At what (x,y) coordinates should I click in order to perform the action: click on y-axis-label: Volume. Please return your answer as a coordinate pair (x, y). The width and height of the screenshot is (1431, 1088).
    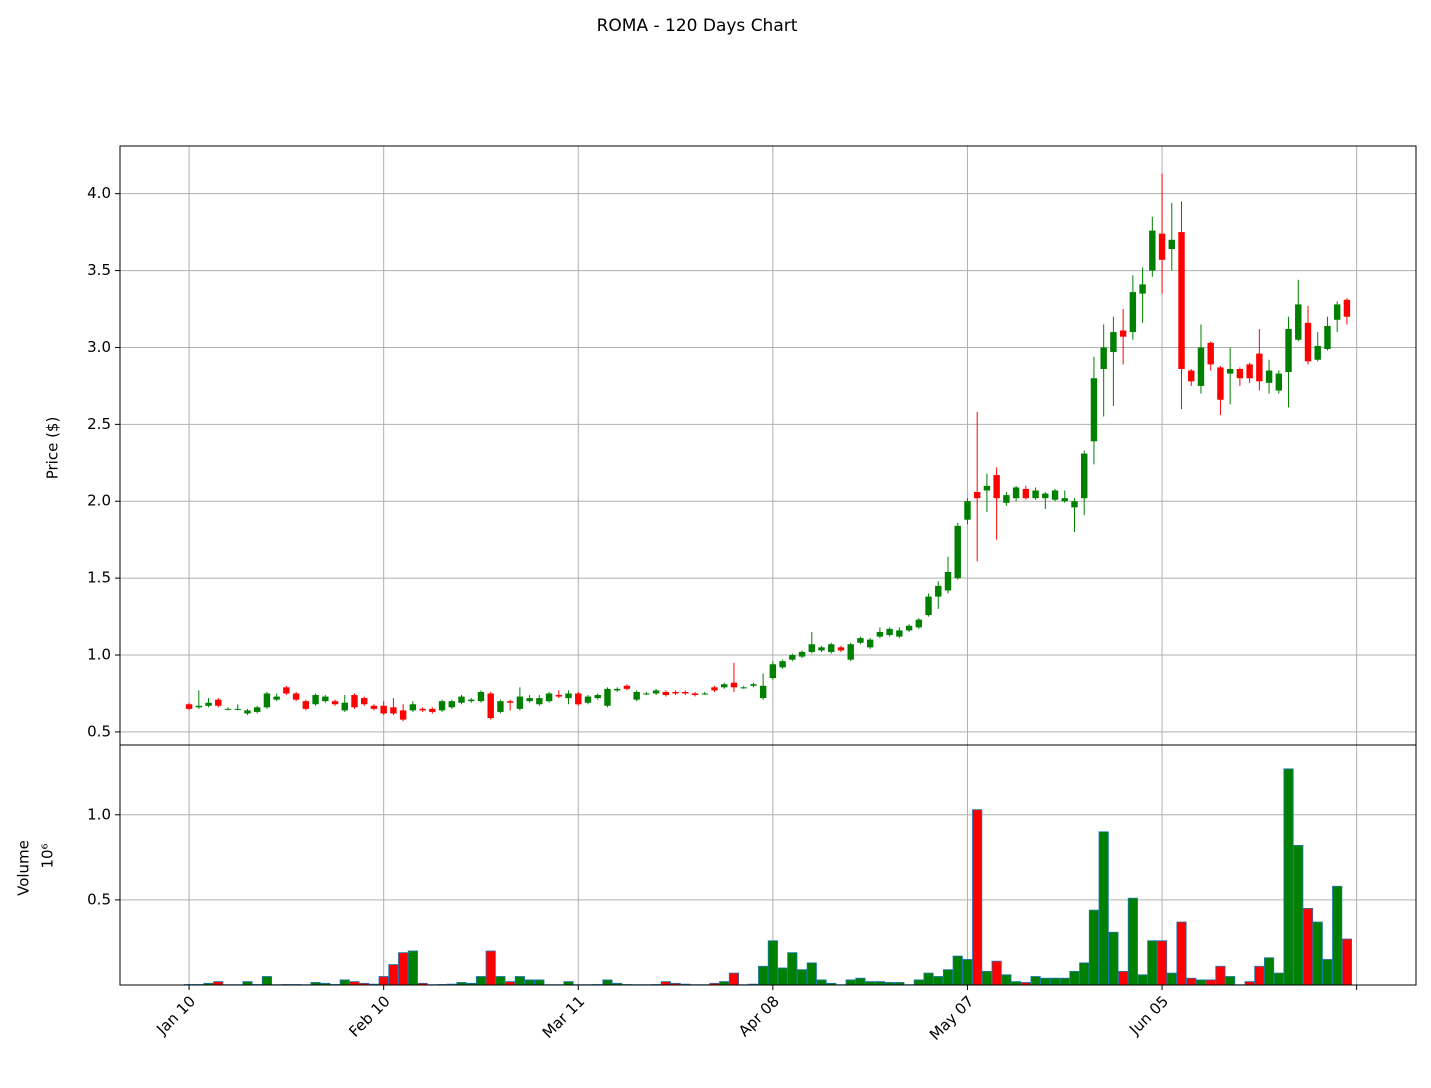
    Looking at the image, I should click on (24, 868).